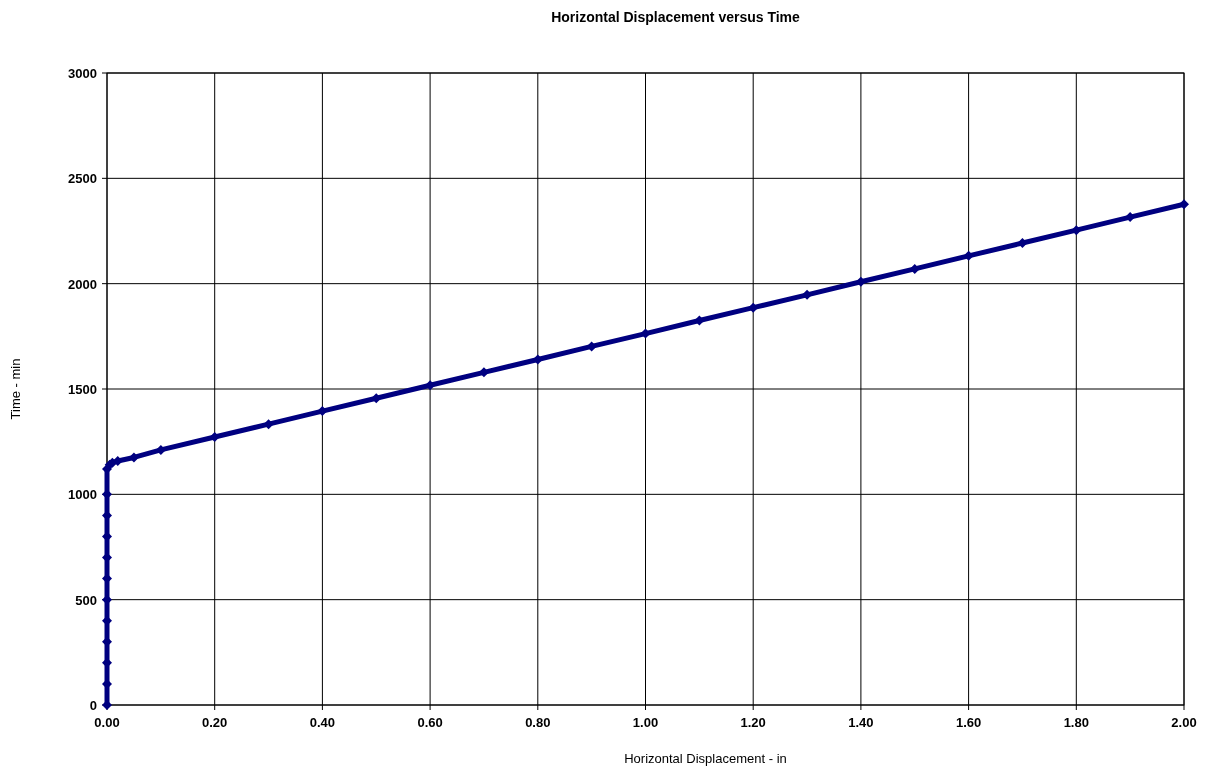  I want to click on y-tick-label: 1000, so click(82, 495).